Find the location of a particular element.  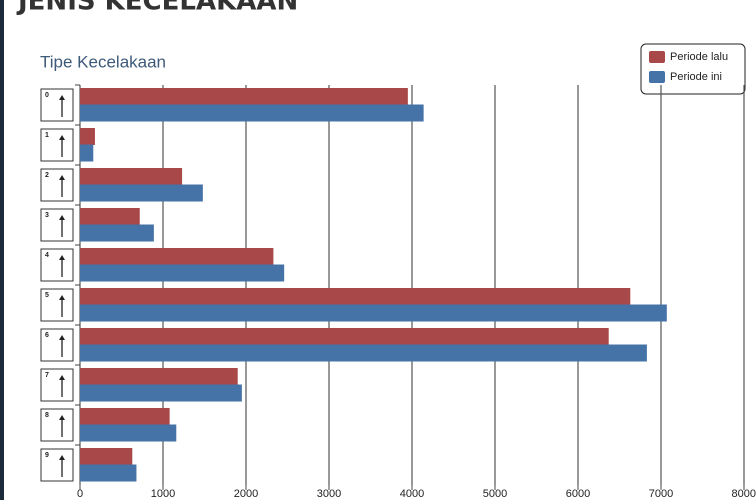

y-tick-label: 2 is located at coordinates (47, 175).